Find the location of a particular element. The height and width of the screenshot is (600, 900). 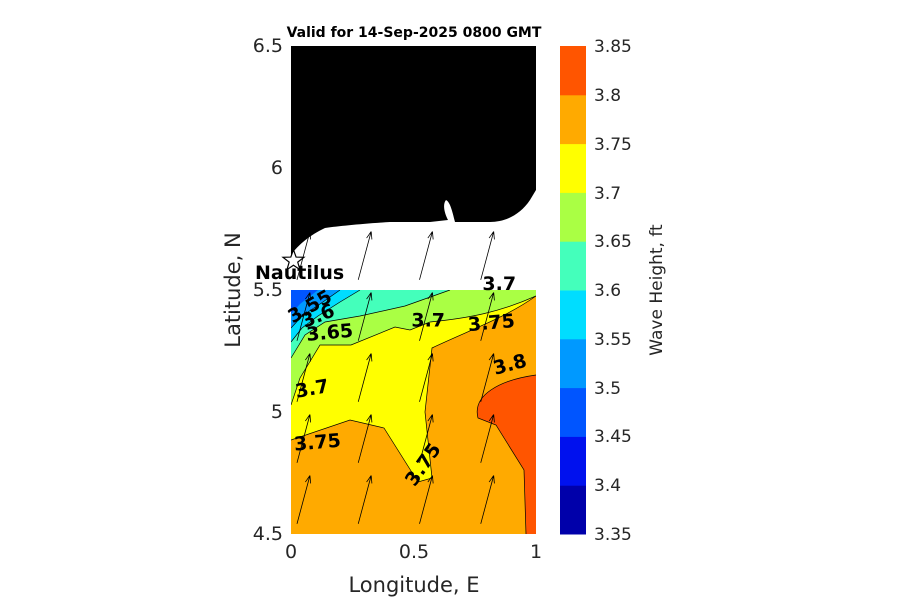

contour-label: 3.65 is located at coordinates (329, 333).